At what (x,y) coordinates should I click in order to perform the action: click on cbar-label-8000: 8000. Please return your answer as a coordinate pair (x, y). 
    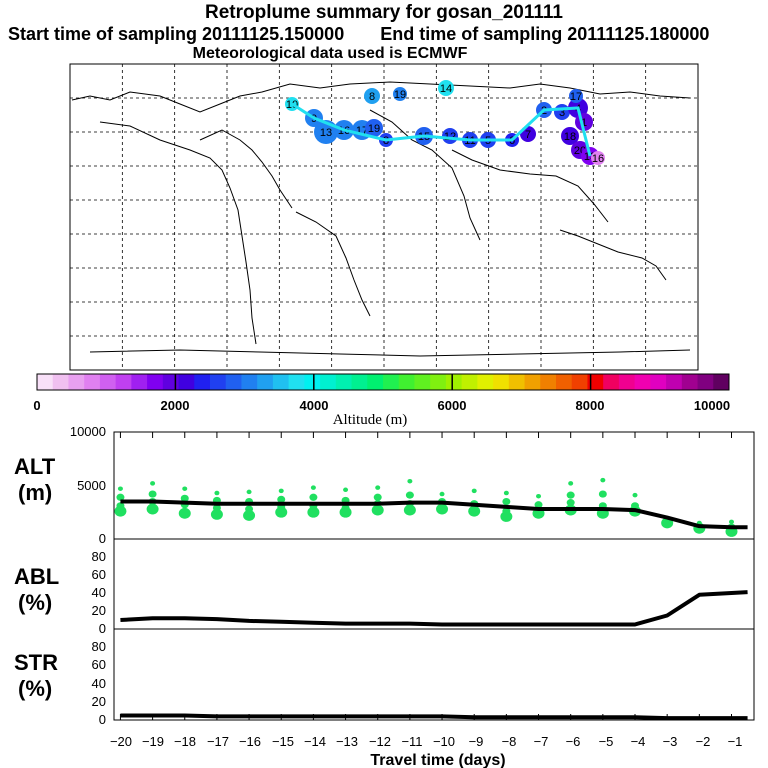
    Looking at the image, I should click on (590, 405).